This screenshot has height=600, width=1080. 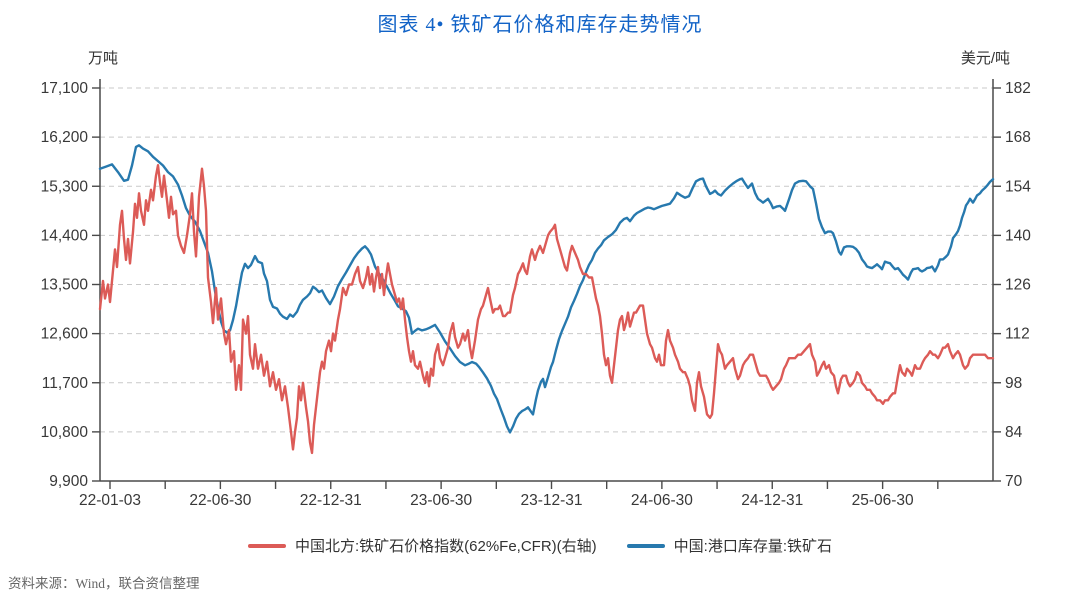 What do you see at coordinates (65, 88) in the screenshot?
I see `left-axis-tick-label: 17,100` at bounding box center [65, 88].